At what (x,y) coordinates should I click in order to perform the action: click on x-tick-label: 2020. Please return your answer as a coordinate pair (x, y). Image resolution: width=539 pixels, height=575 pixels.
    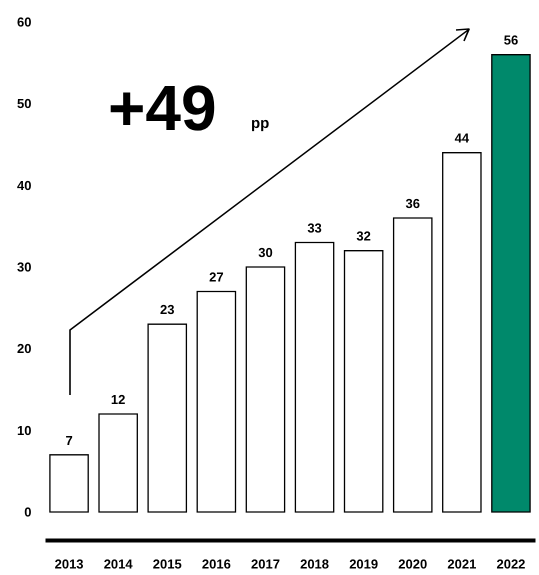
    Looking at the image, I should click on (413, 564).